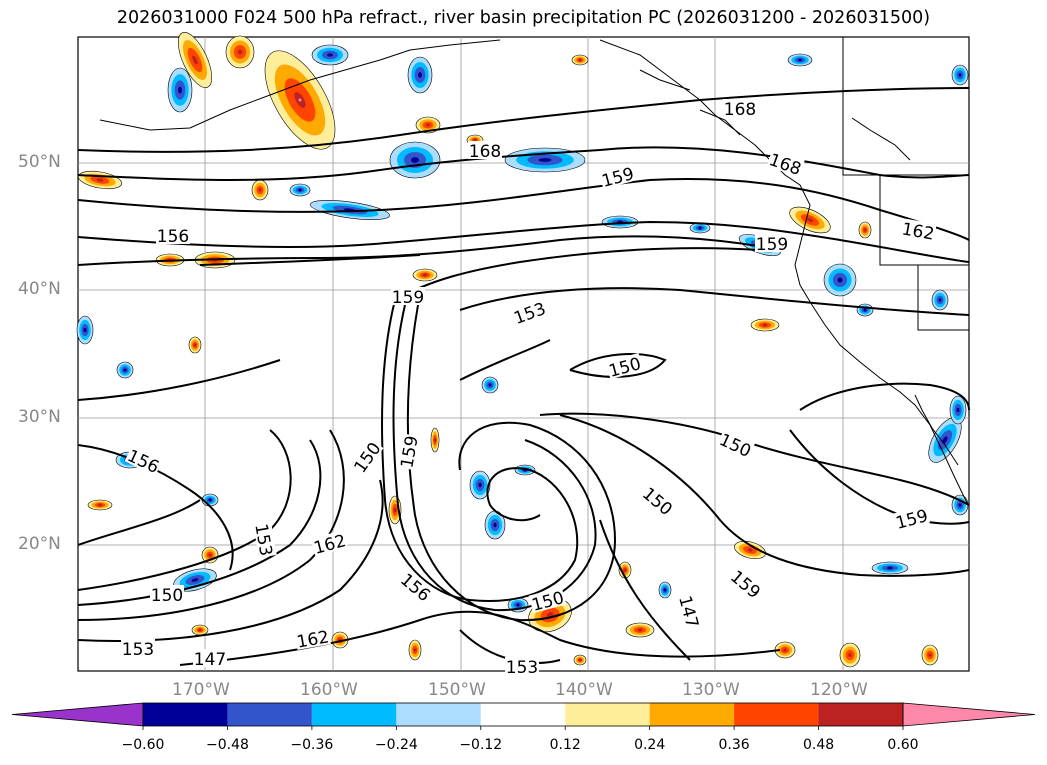  I want to click on contour-label: 147, so click(210, 660).